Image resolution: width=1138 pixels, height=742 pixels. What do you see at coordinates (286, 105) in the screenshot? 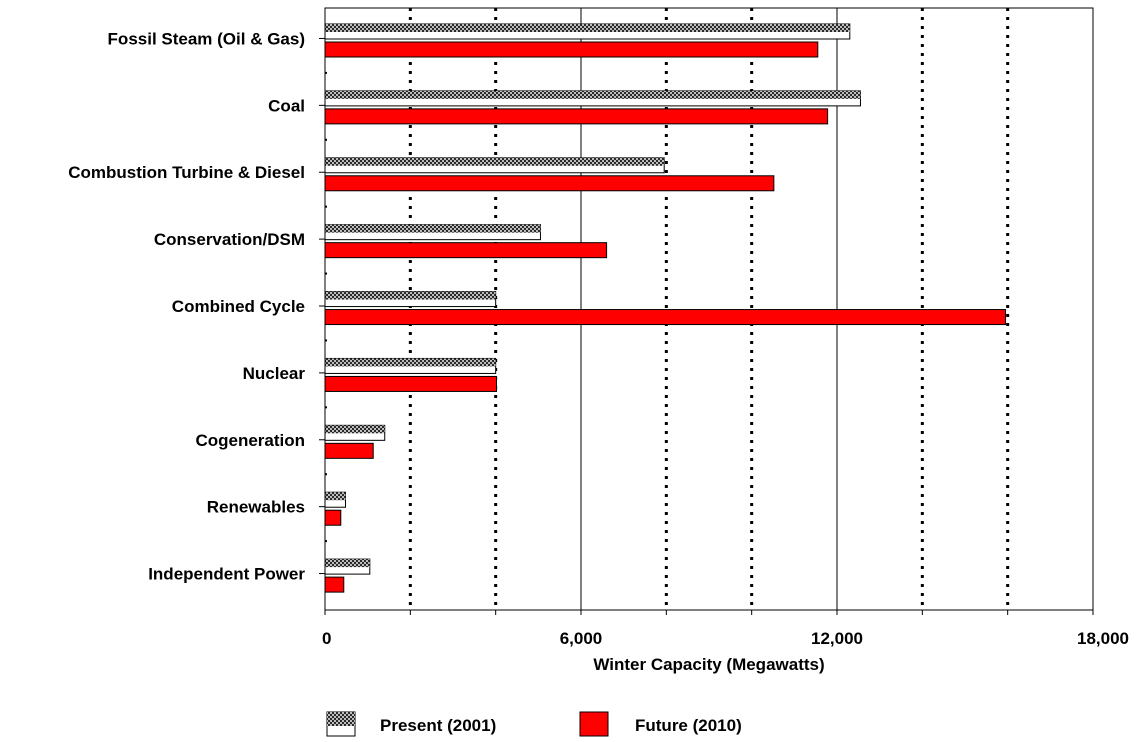
I see `category-label: Coal` at bounding box center [286, 105].